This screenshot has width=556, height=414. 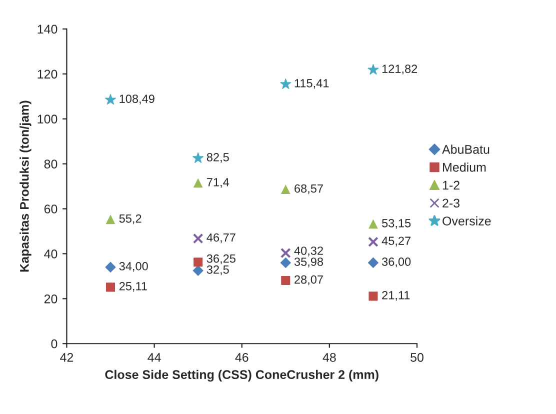 I want to click on data-label: 55,2, so click(x=130, y=219).